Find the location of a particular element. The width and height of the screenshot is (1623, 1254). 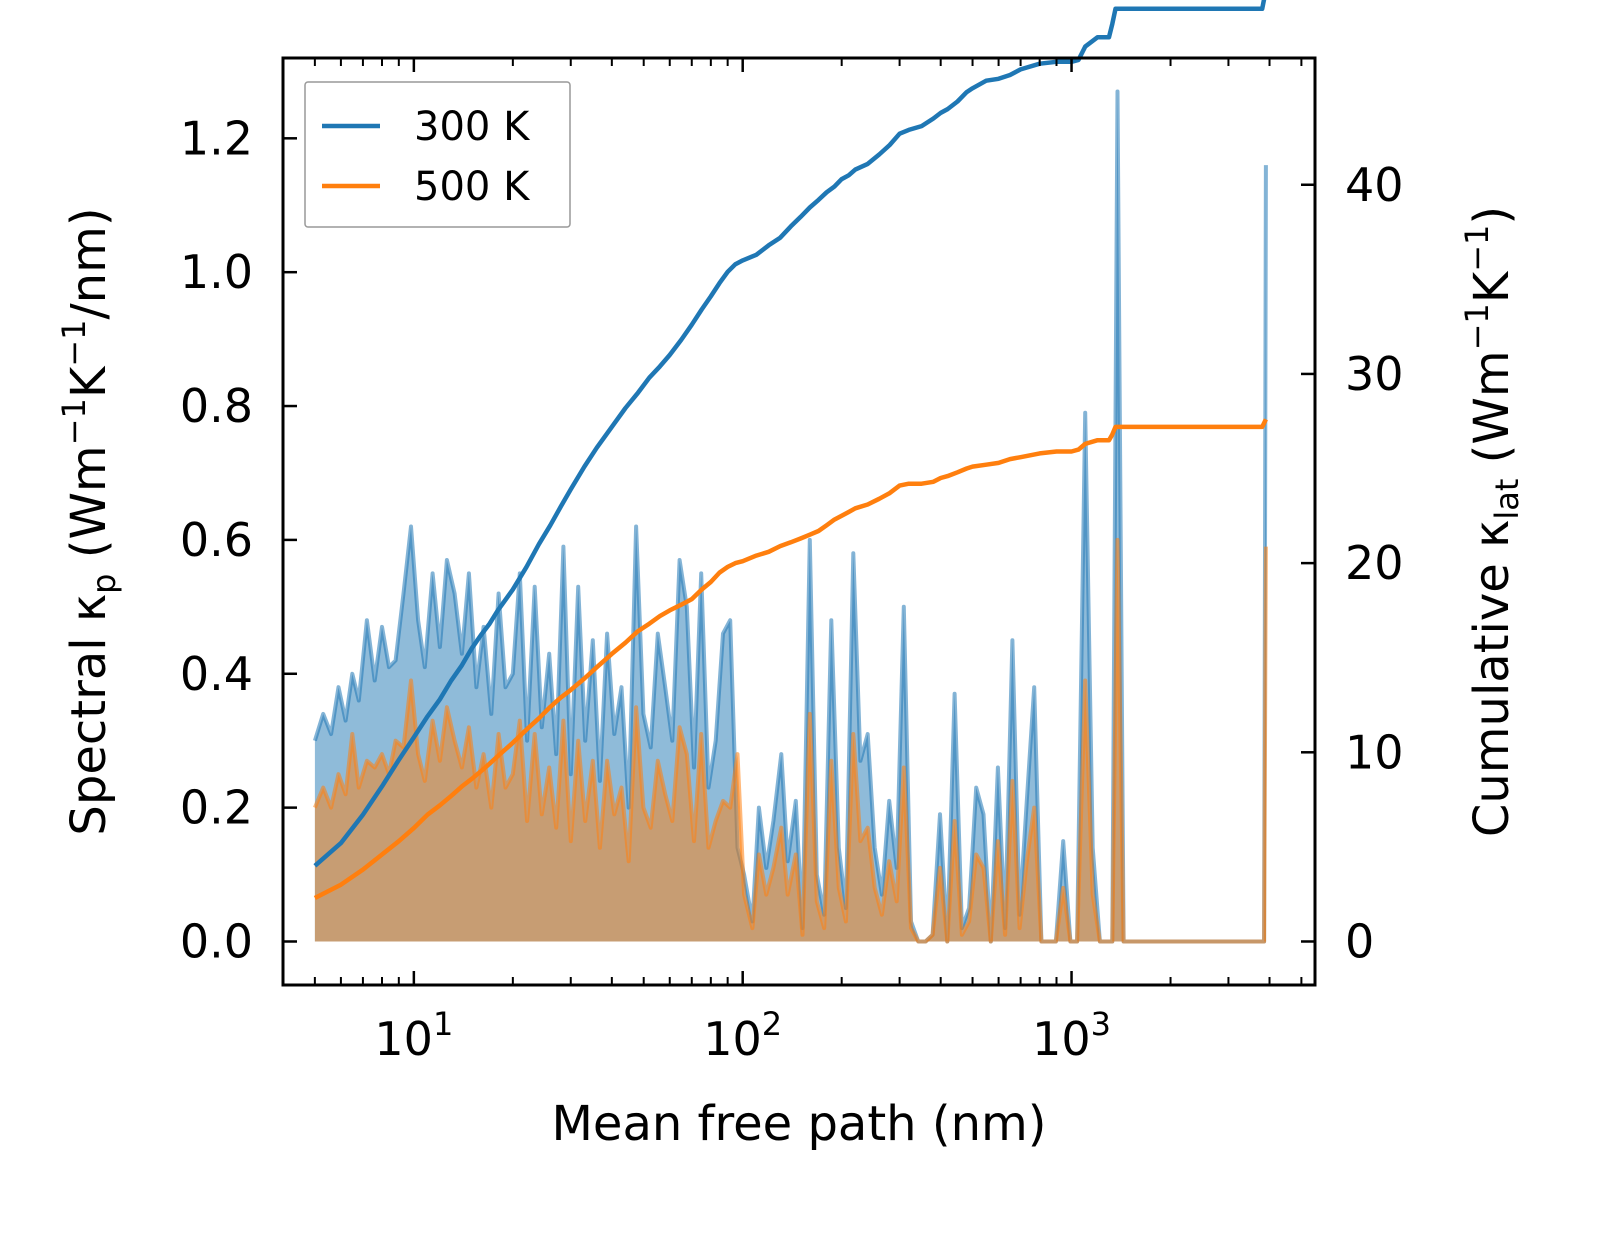

y-left-tick-label: 0.2 is located at coordinates (216, 808).